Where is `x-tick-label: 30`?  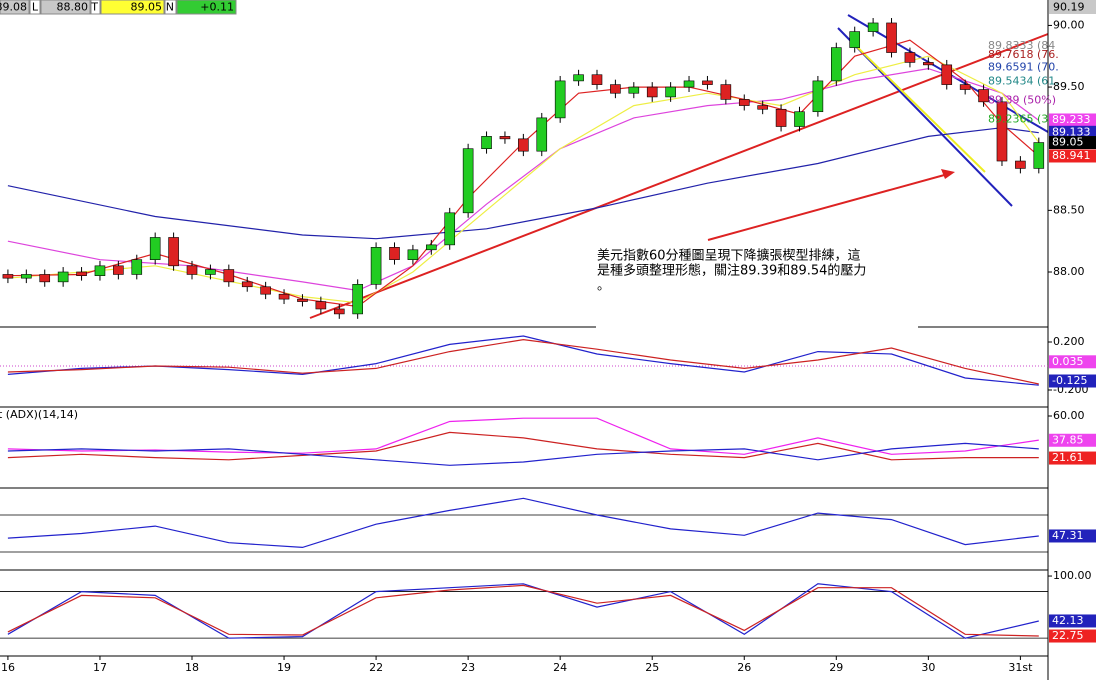
x-tick-label: 30 is located at coordinates (928, 667).